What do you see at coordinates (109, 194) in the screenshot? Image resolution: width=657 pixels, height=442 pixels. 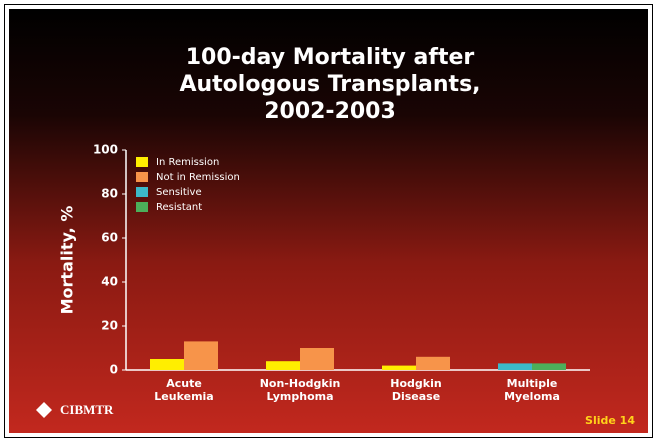 I see `y-tick-label: 80` at bounding box center [109, 194].